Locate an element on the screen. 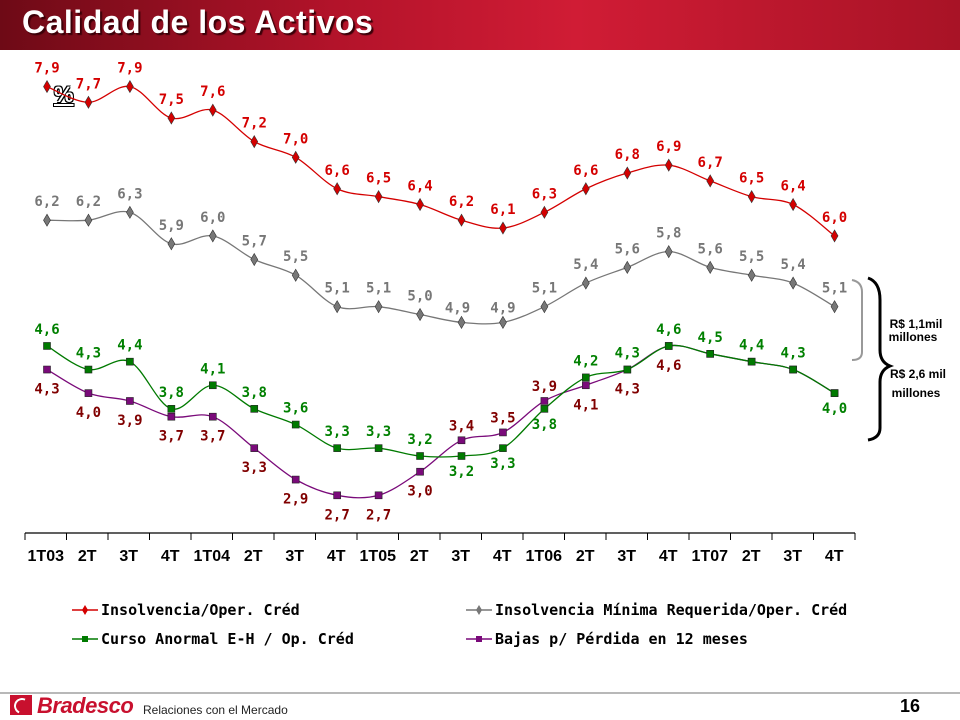 Image resolution: width=960 pixels, height=720 pixels. data-label: 7,6 is located at coordinates (212, 92).